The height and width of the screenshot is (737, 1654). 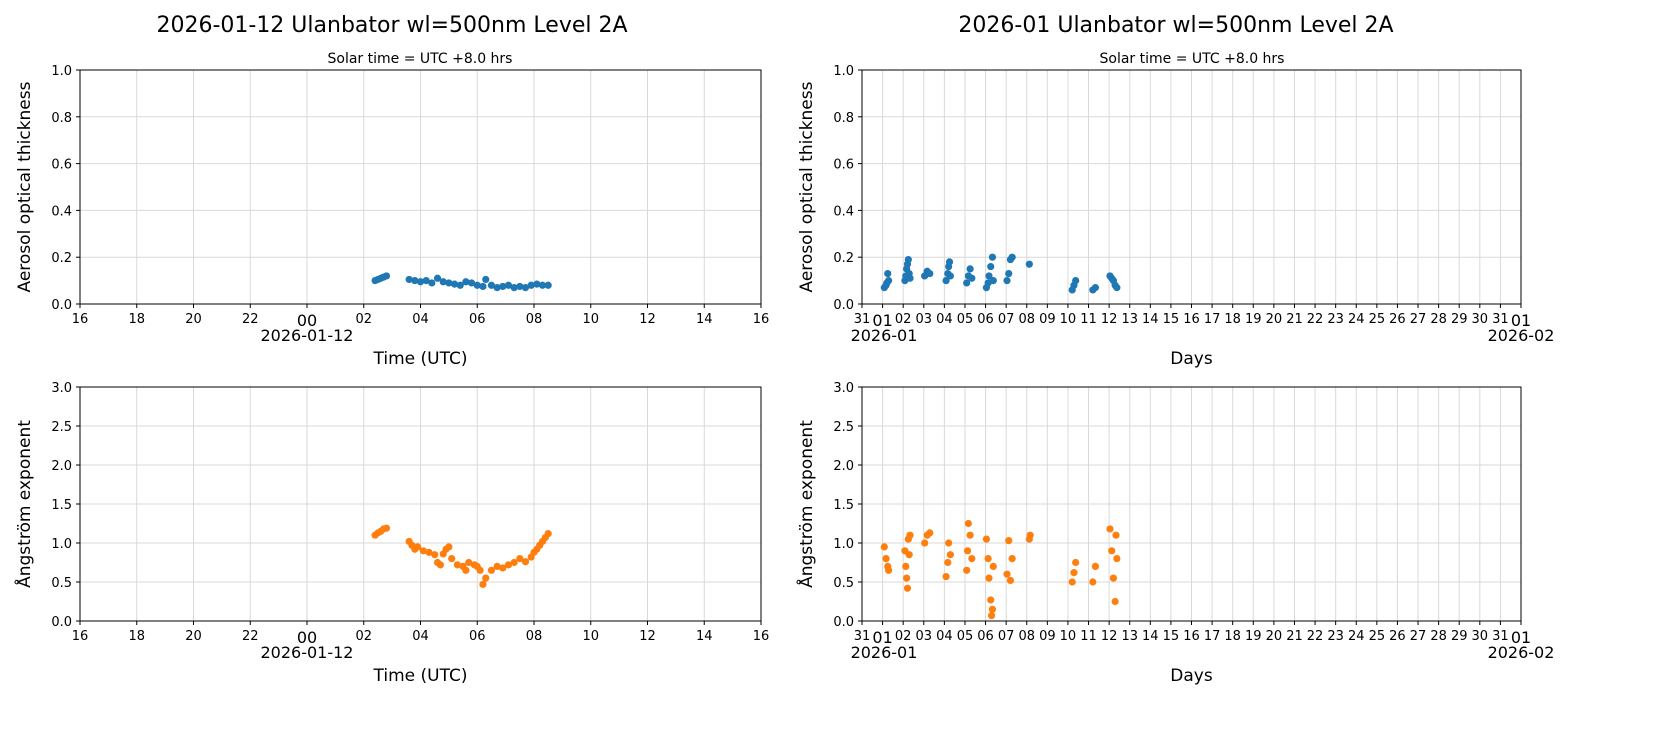 I want to click on x-tick-label: 03, so click(x=924, y=636).